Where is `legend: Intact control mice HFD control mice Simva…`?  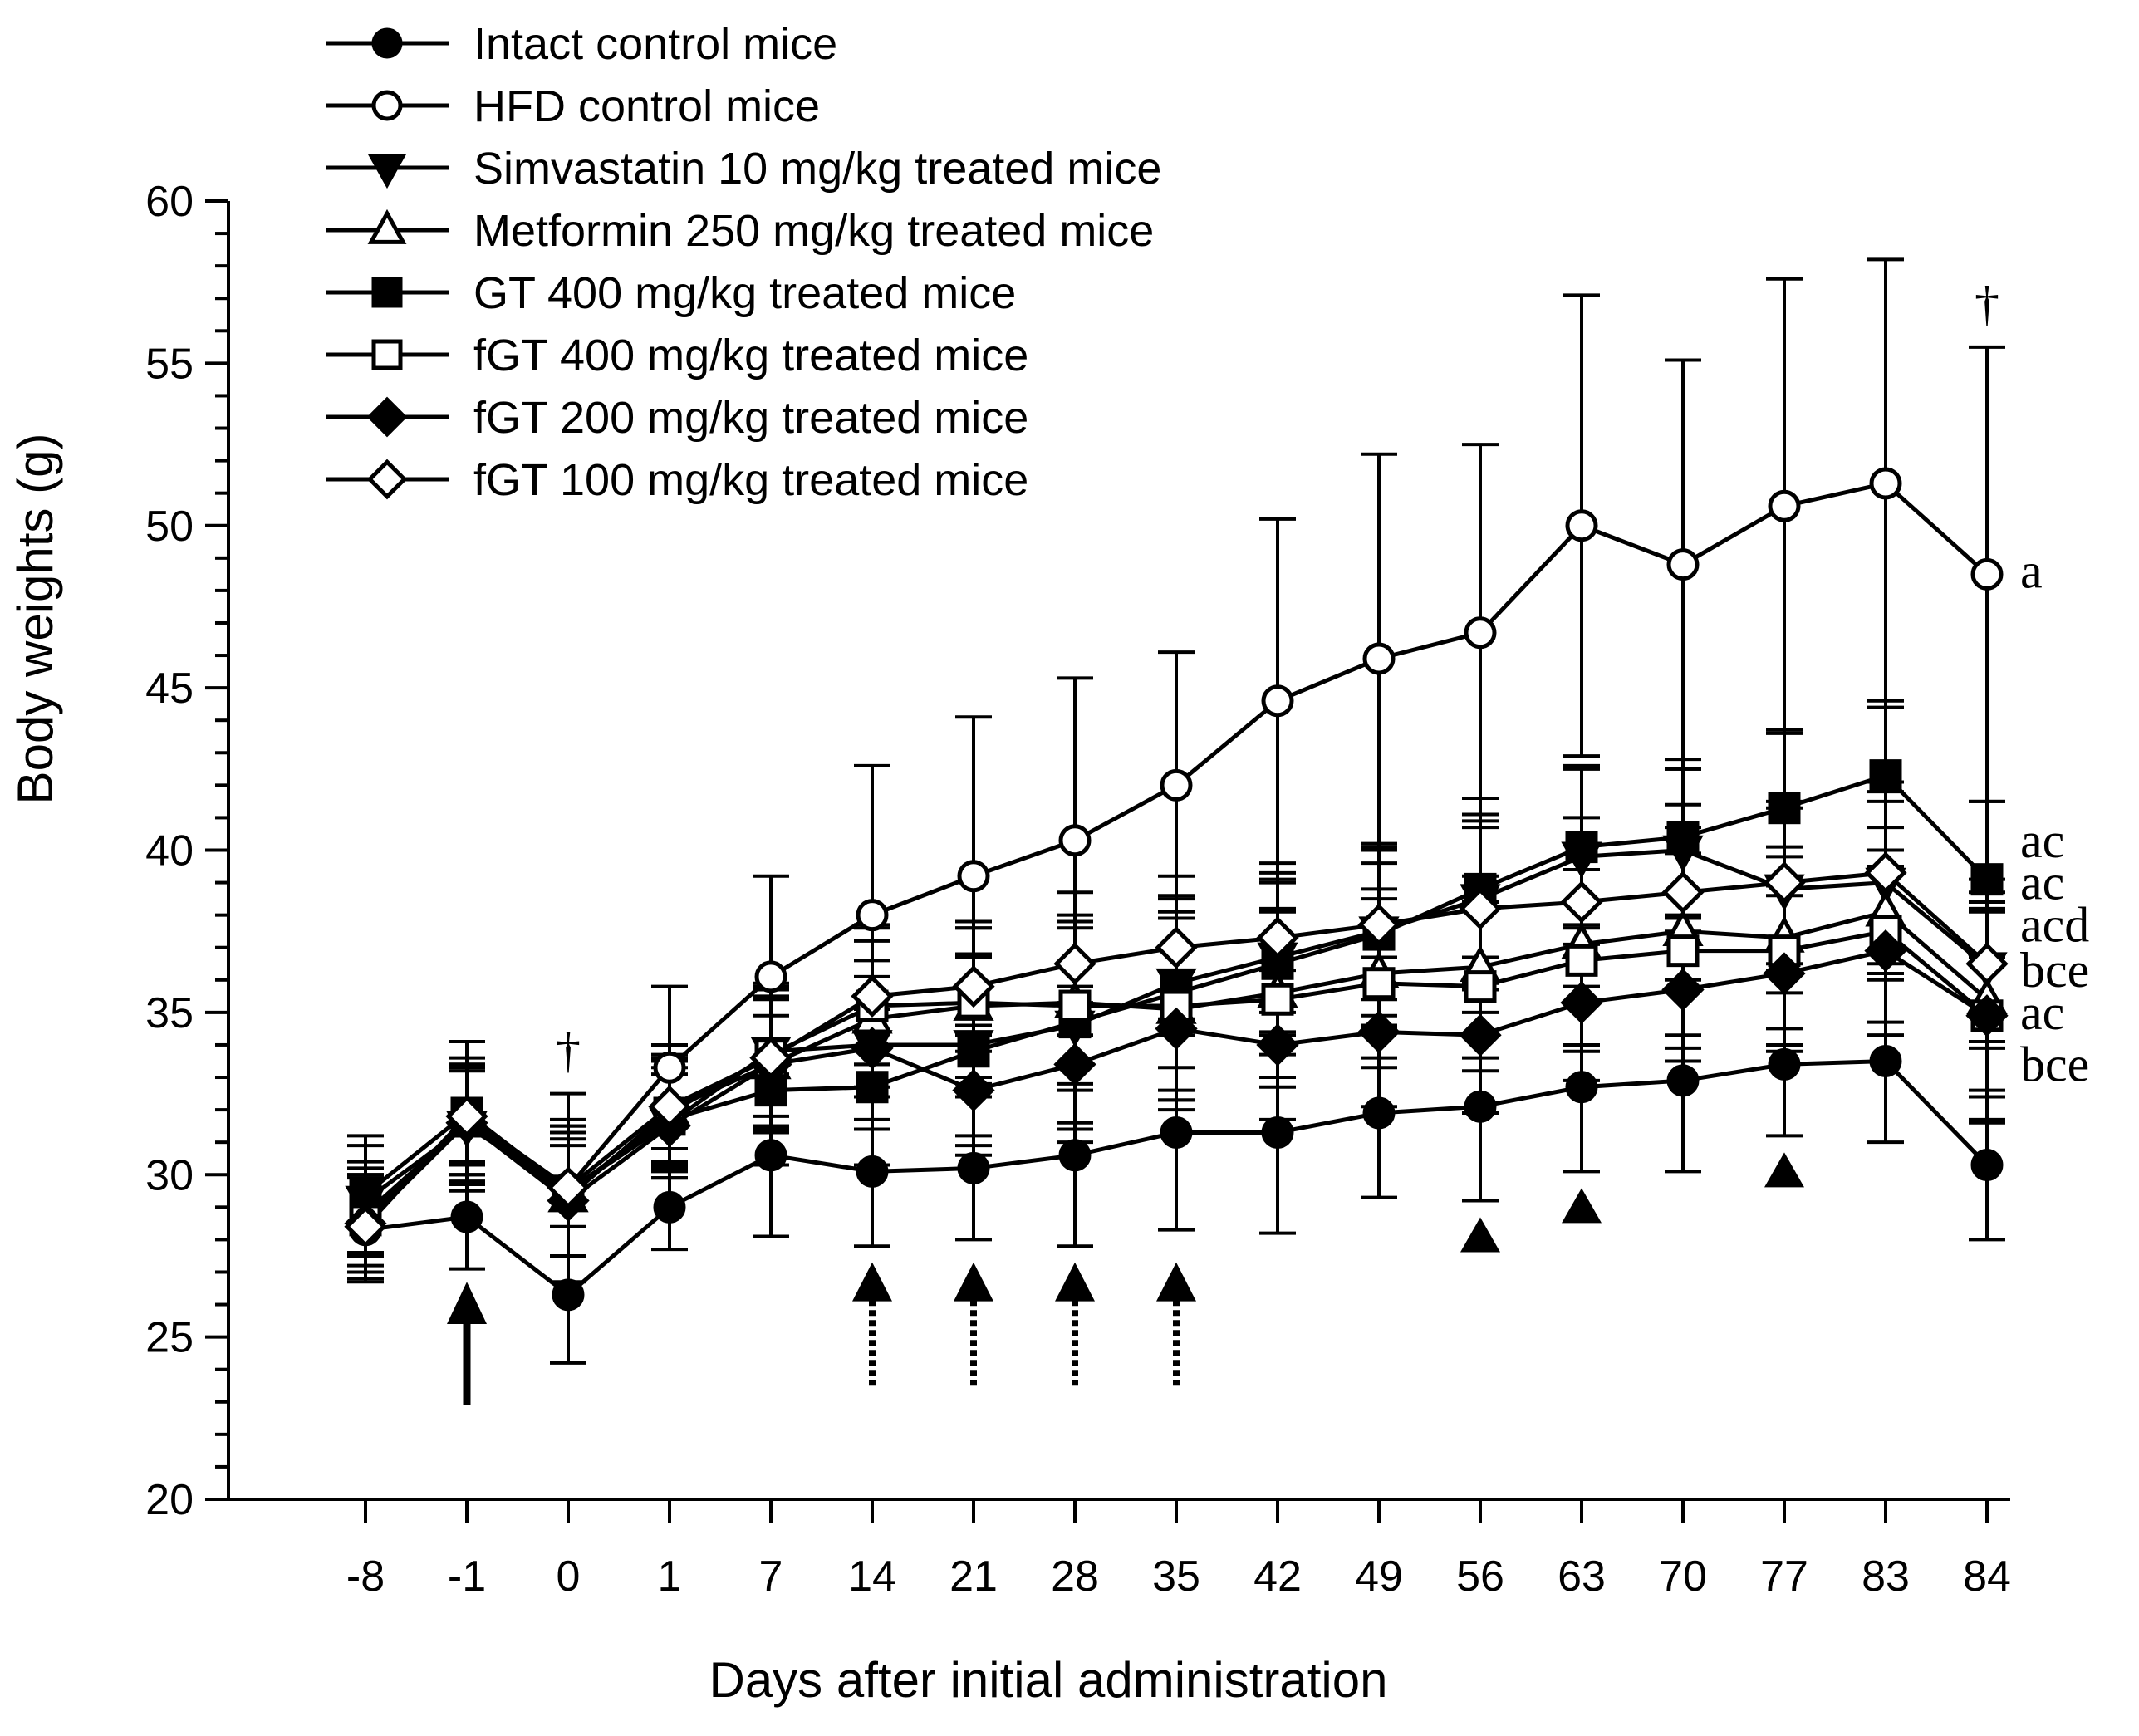
legend: Intact control mice HFD control mice Simva… is located at coordinates (743, 262).